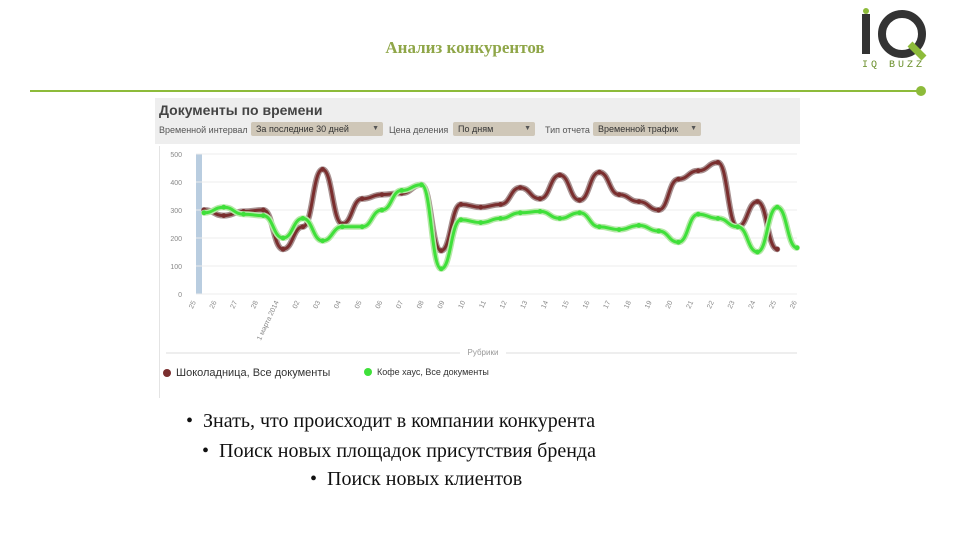  I want to click on logo-text: IQ BUZZ, so click(894, 65).